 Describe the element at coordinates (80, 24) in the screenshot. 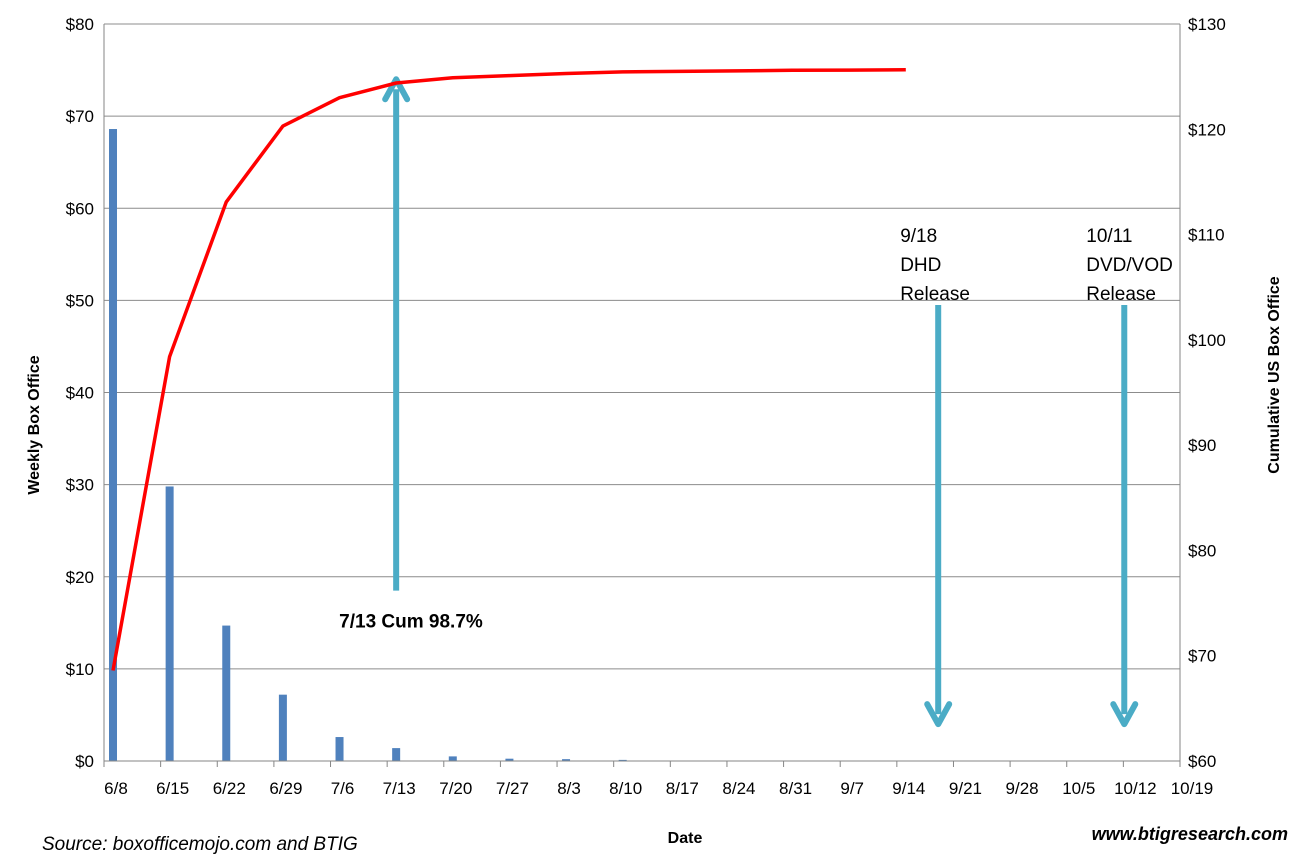

I see `y-left-tick: $80` at that location.